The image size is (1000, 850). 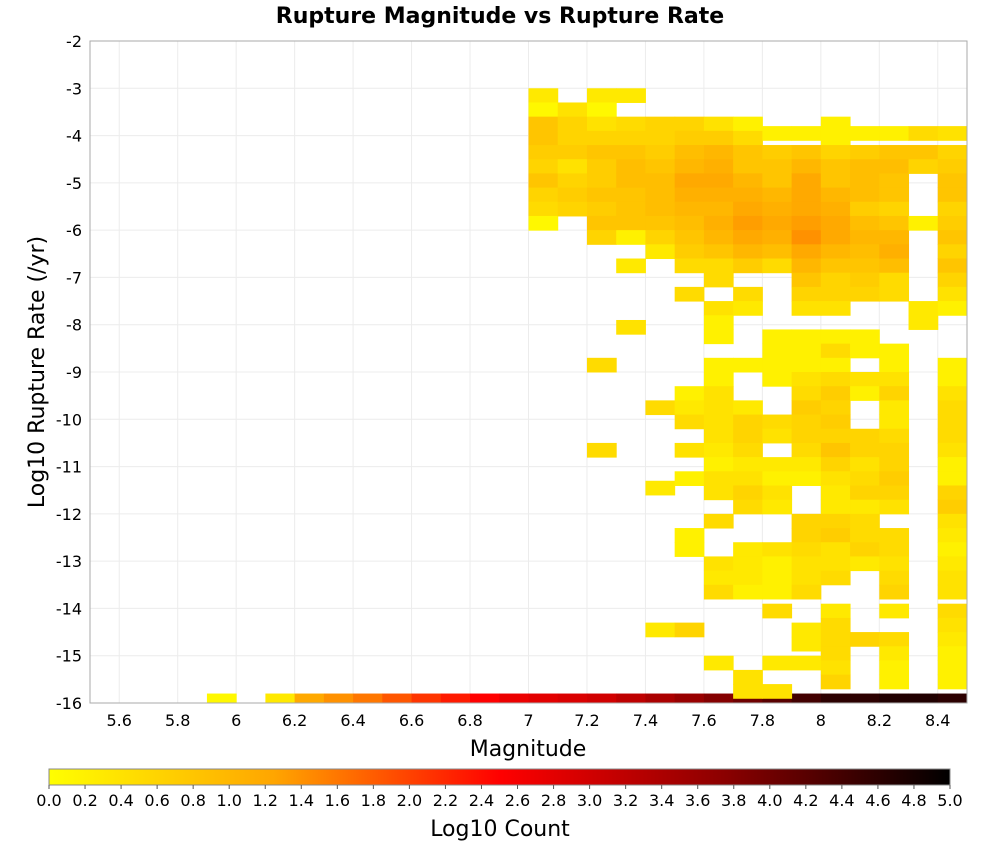 I want to click on y-tick-label: -5, so click(x=74, y=183).